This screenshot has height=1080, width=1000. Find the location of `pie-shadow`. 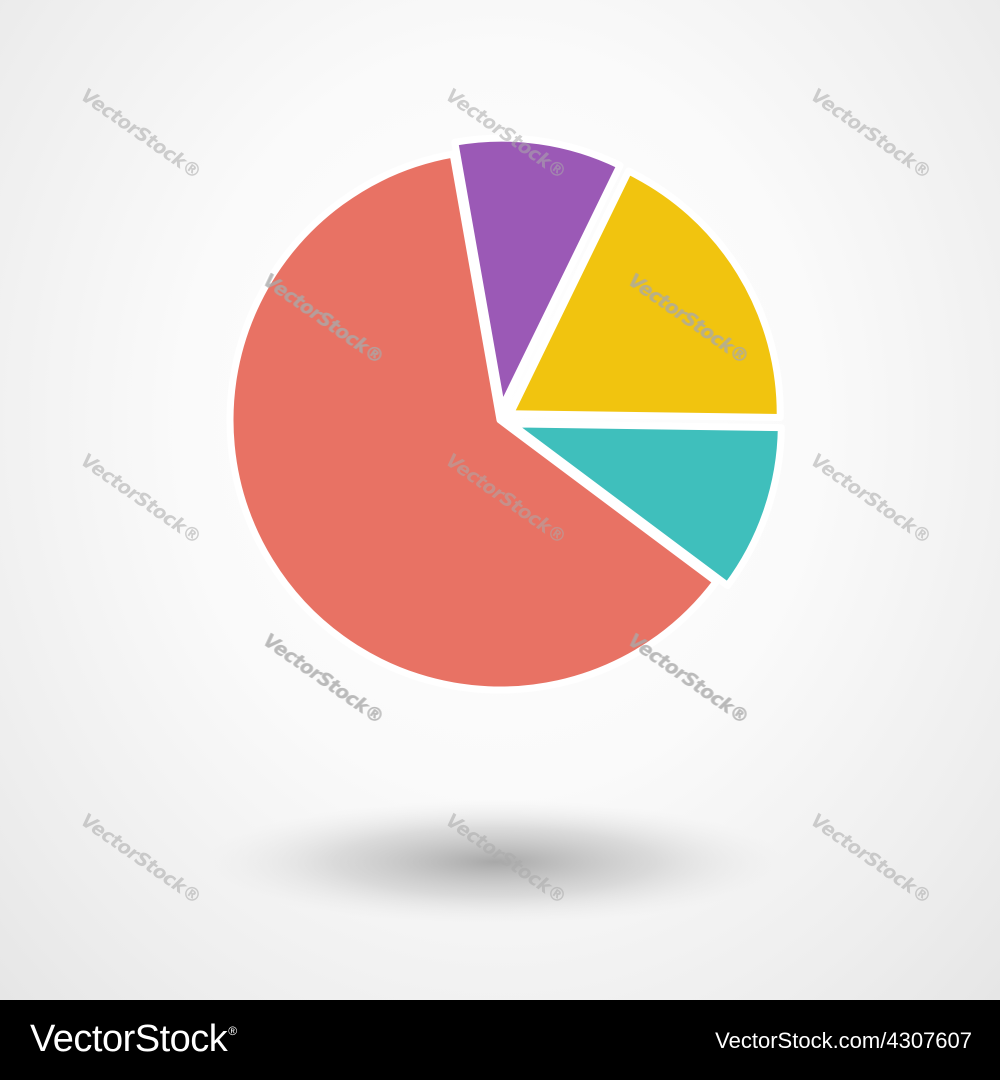

pie-shadow is located at coordinates (495, 862).